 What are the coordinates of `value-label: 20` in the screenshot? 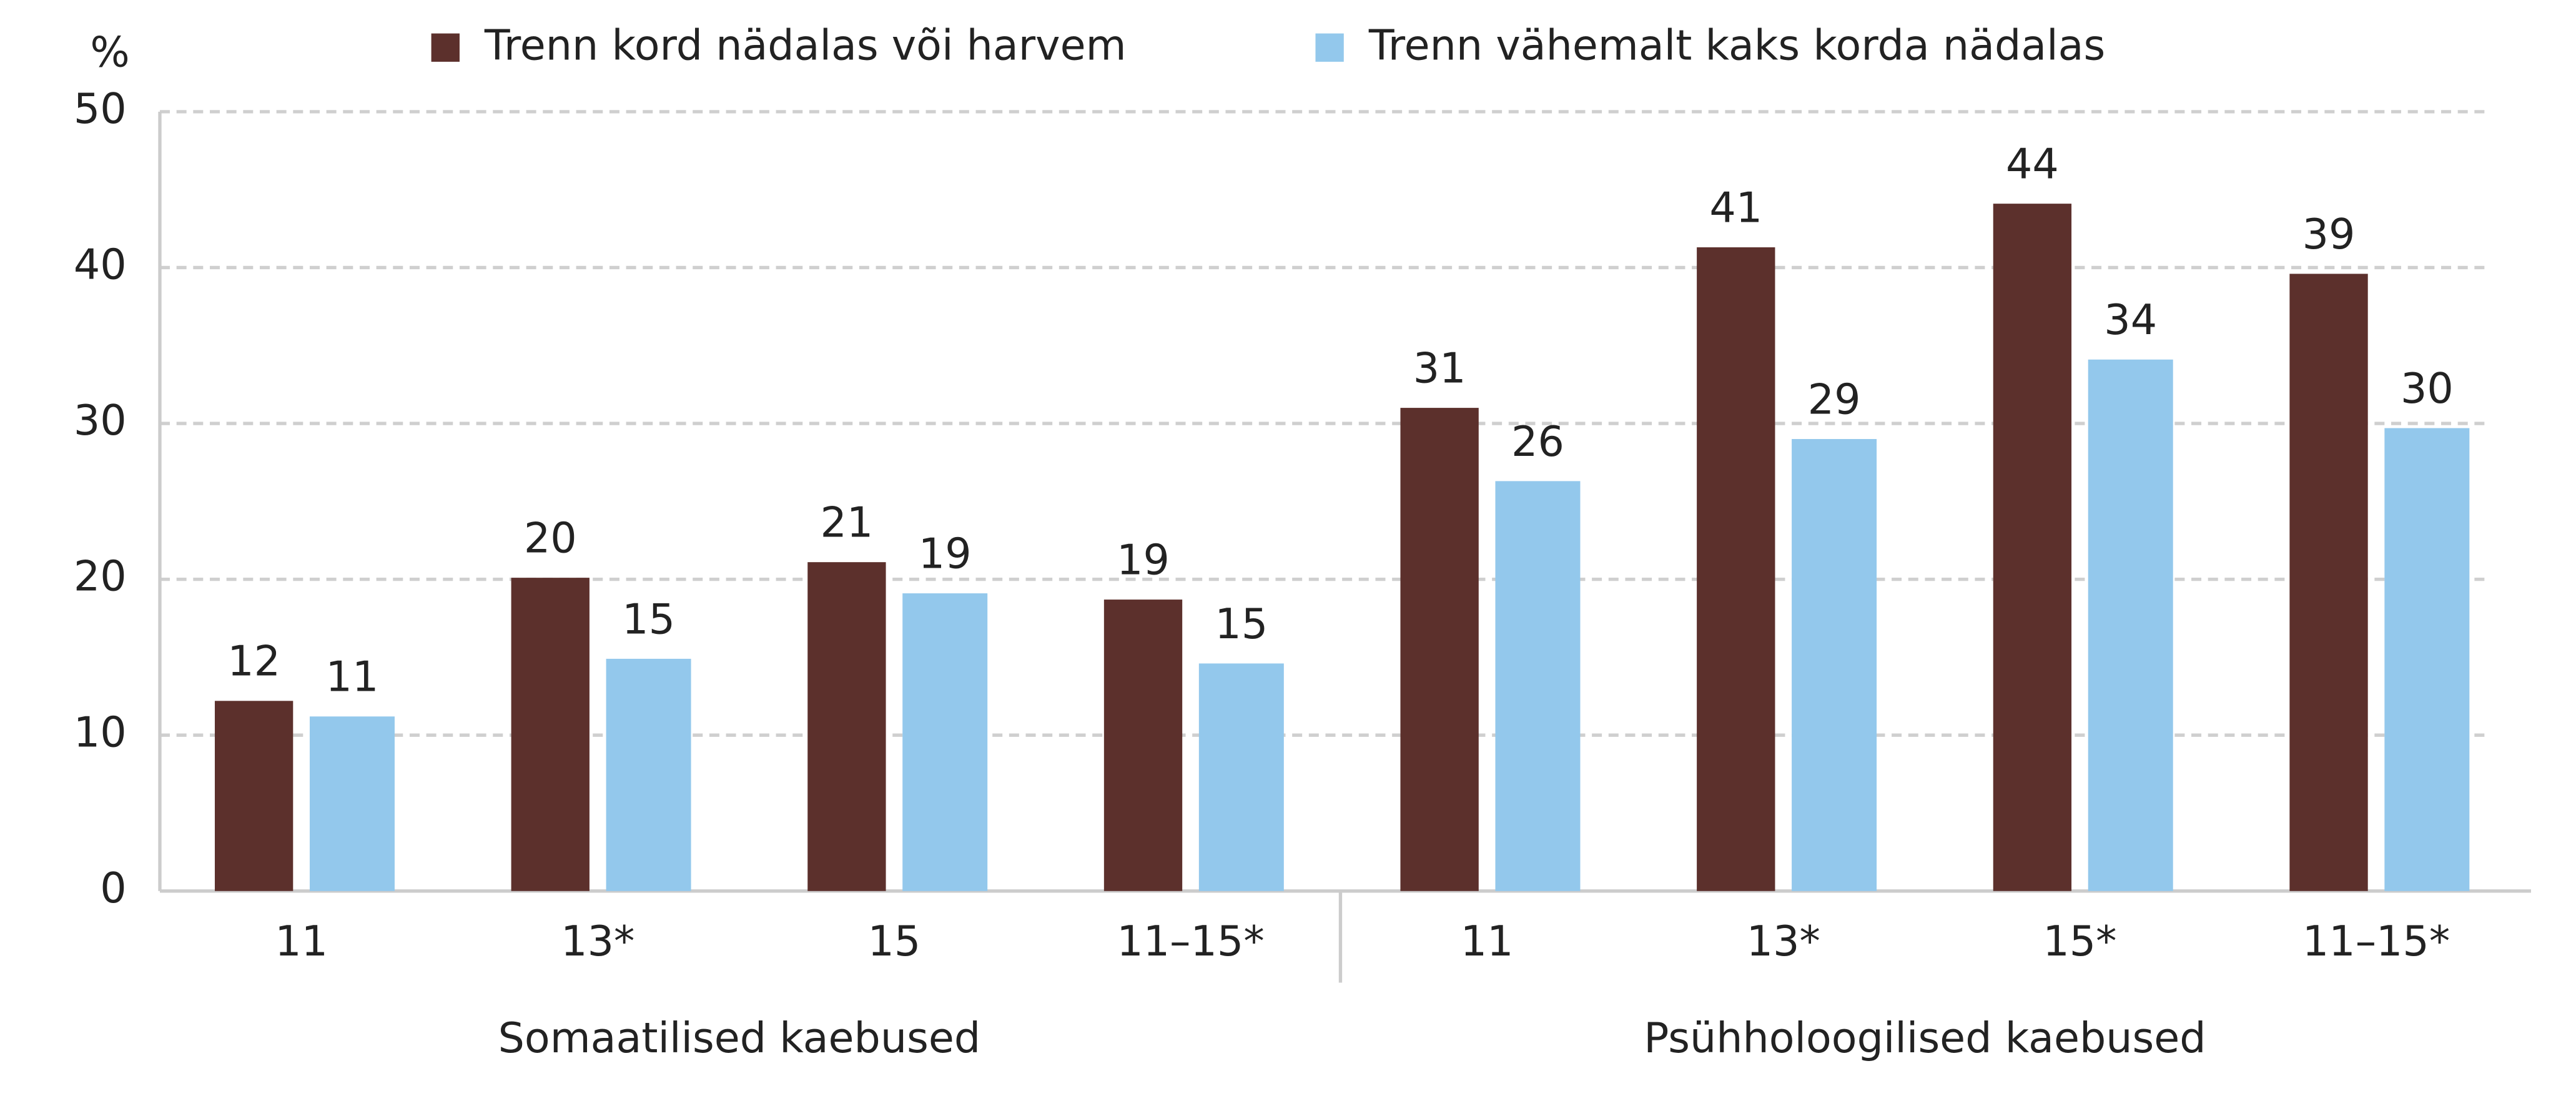 It's located at (550, 538).